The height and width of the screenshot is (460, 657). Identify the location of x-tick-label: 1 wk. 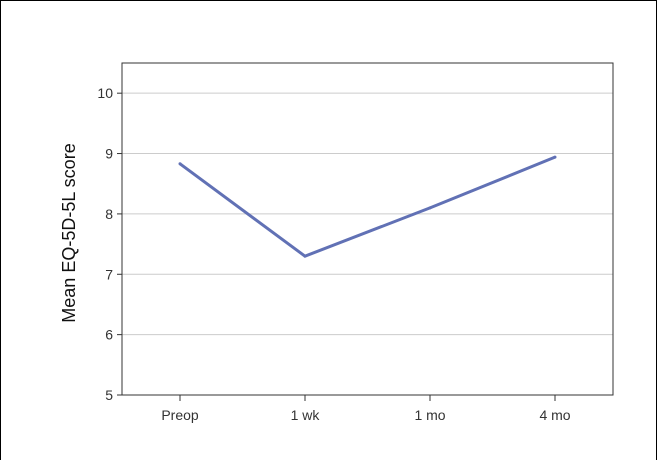
(306, 415).